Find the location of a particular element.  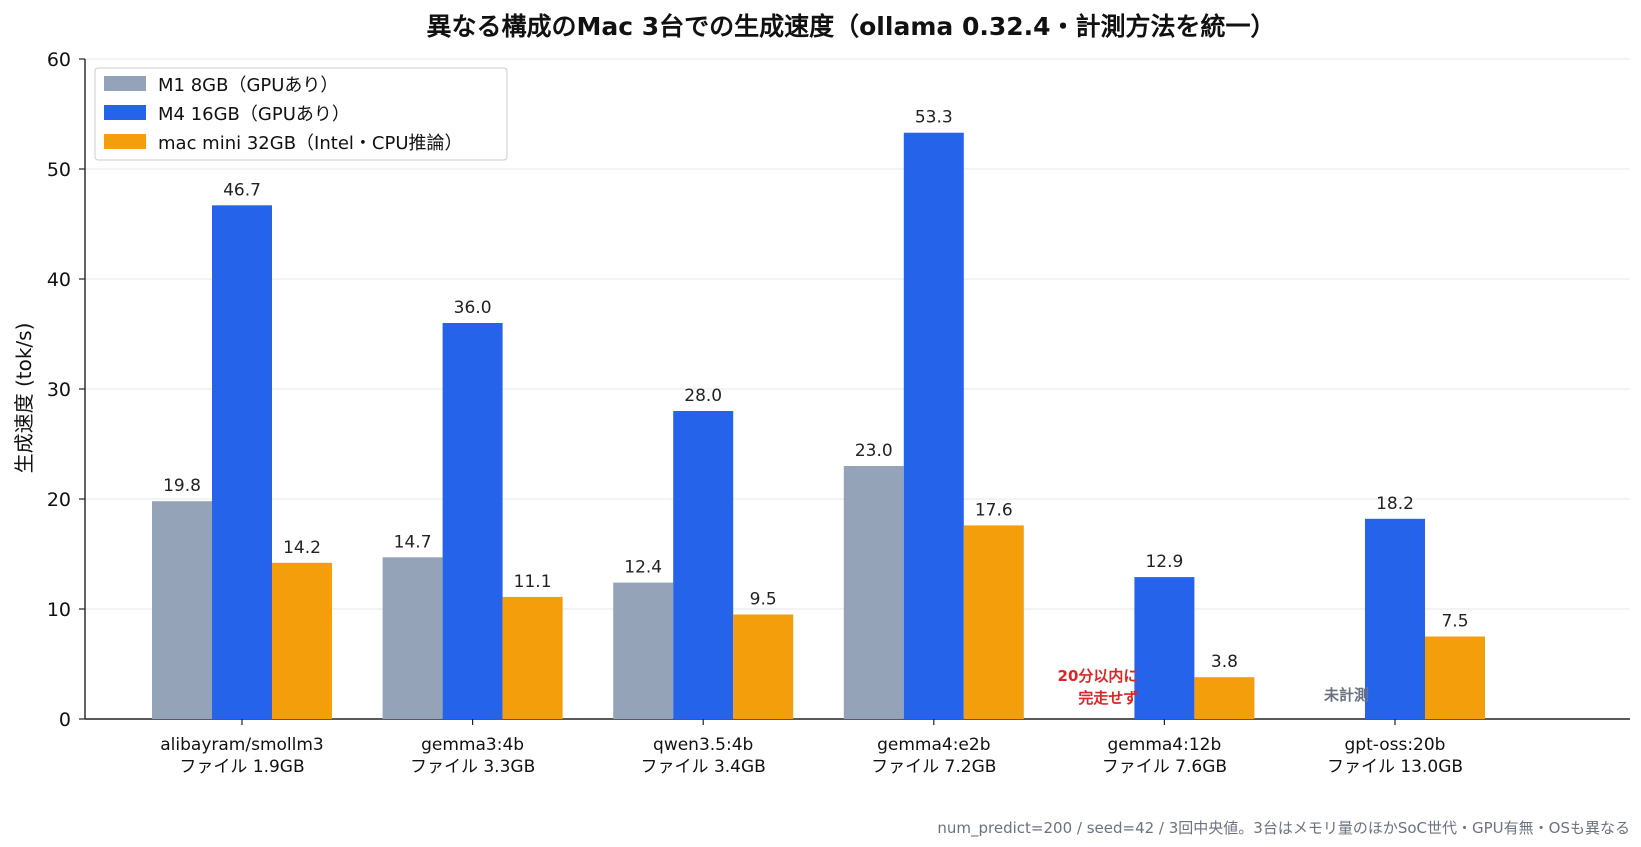

x-tick-label: ファイル 13.0GB is located at coordinates (1395, 767).